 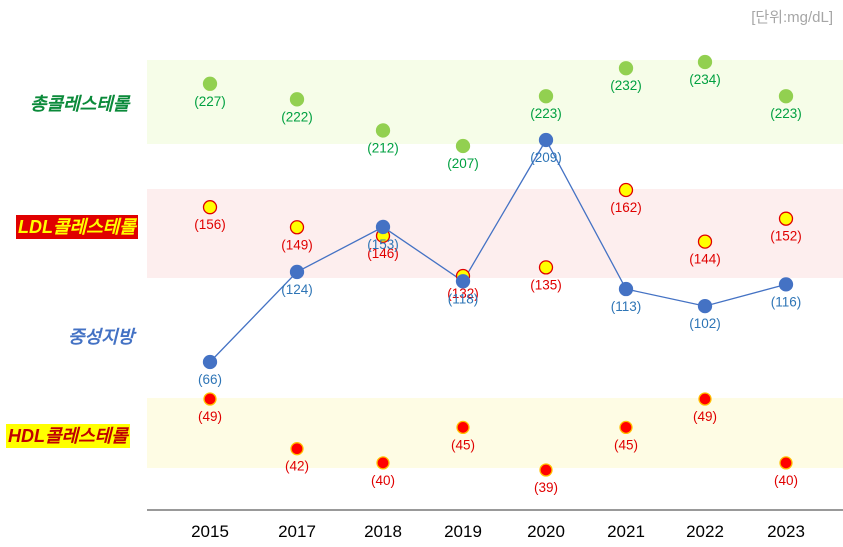 I want to click on label-hdl-cholesterol: HDL콜레스테롤, so click(x=68, y=436).